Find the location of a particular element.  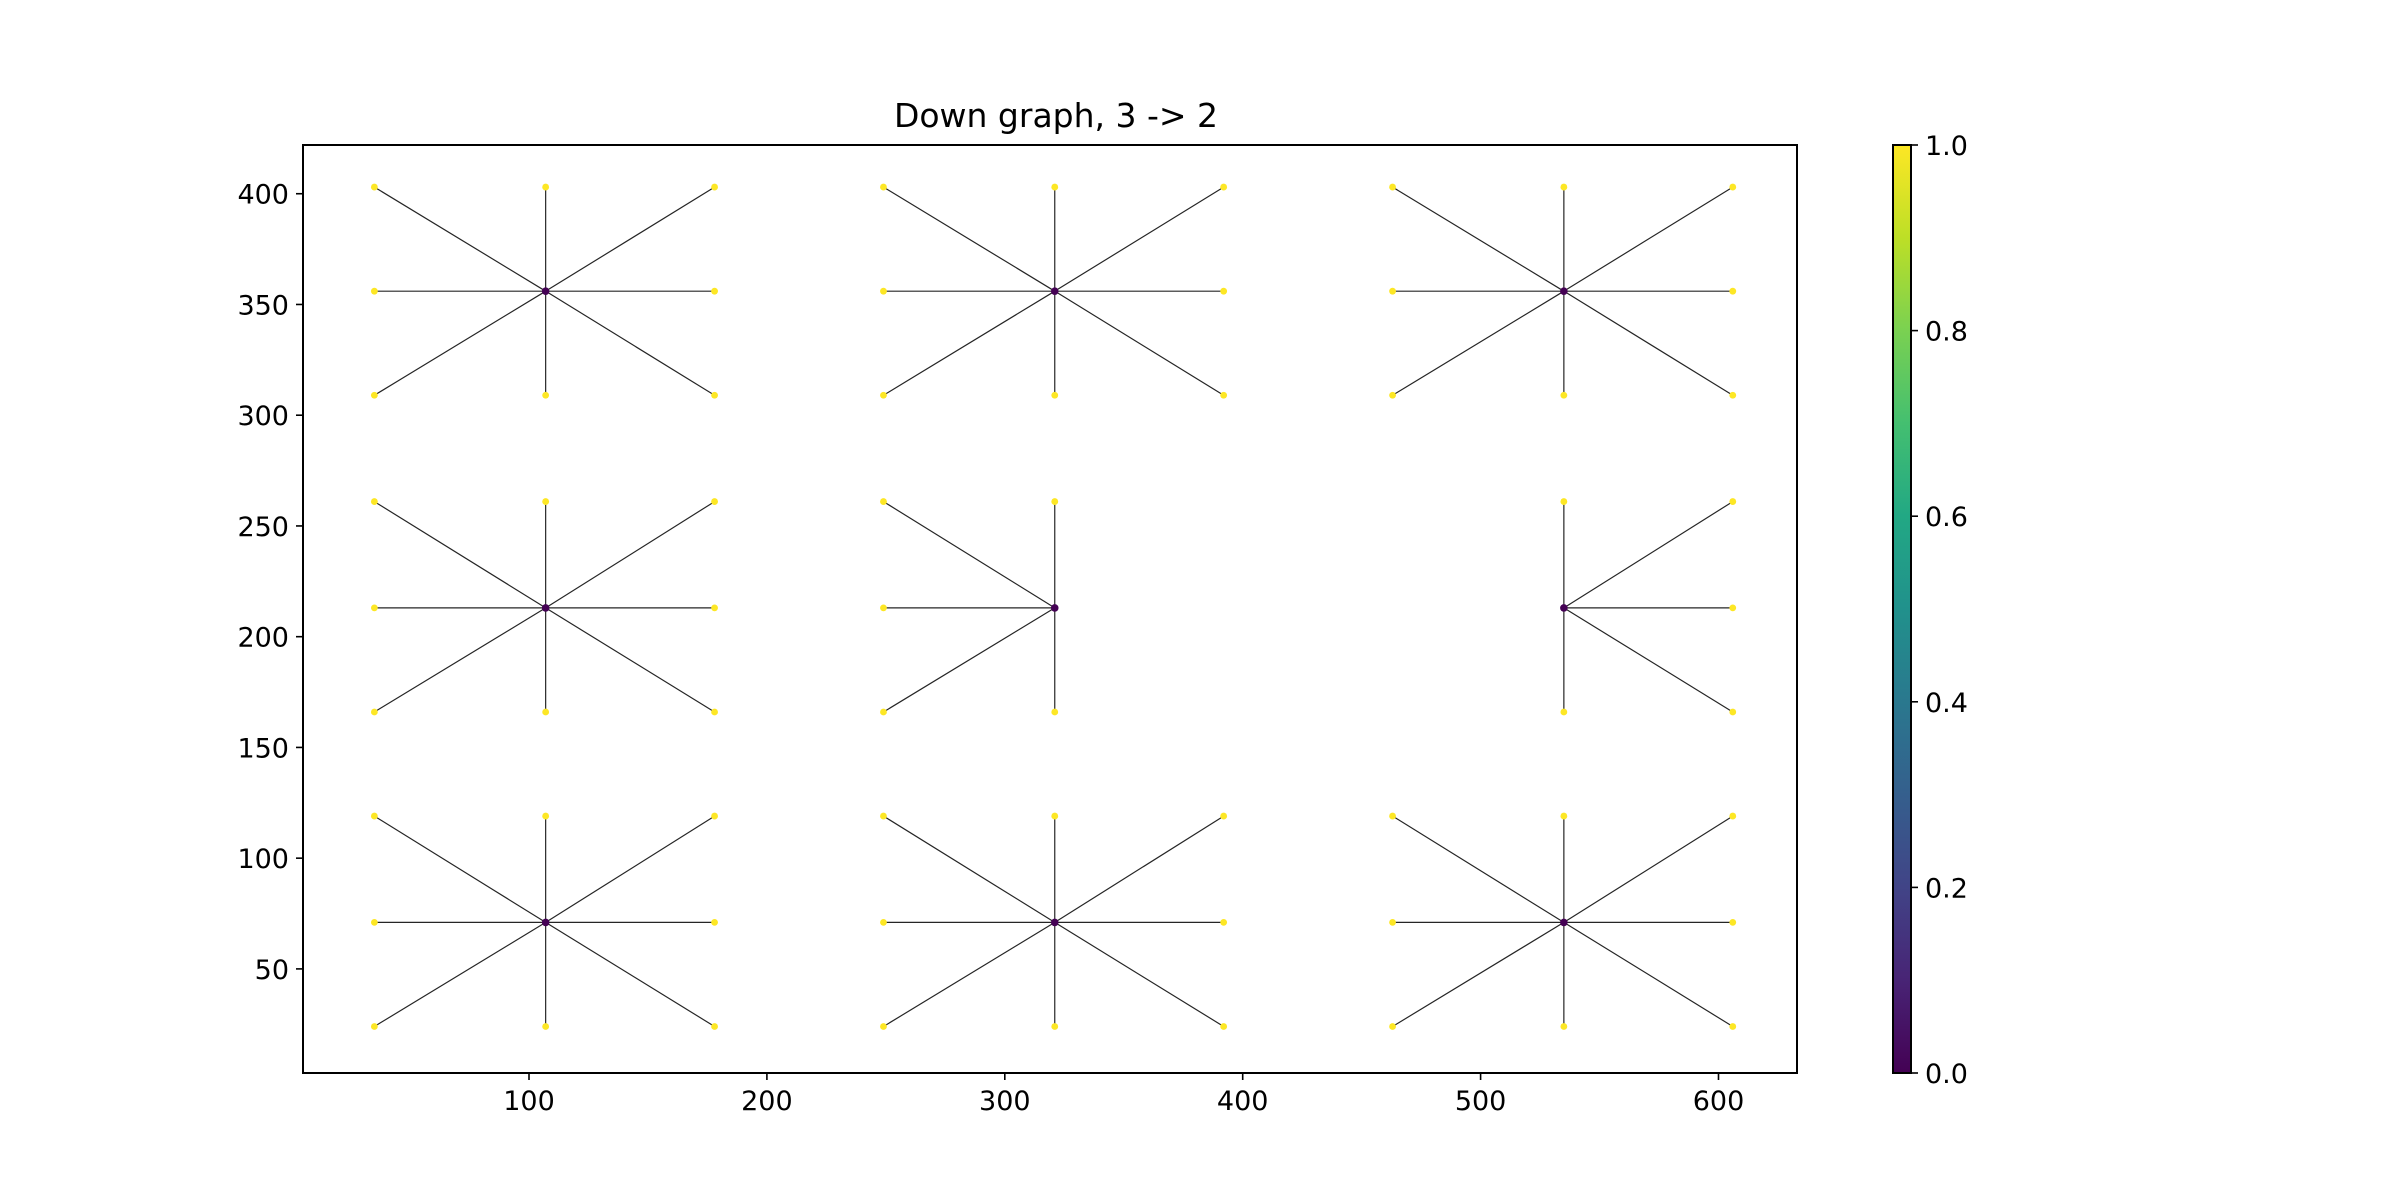

colorbar-tick-label: 0.6 is located at coordinates (1946, 517).